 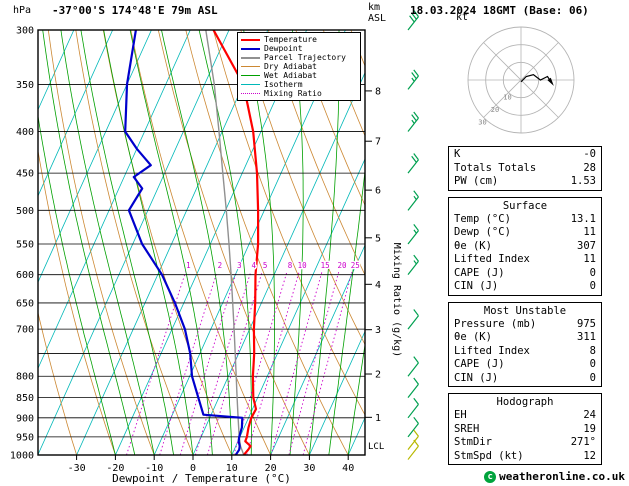 I want to click on stat-row: Dewp (°C) 11, so click(x=525, y=233).